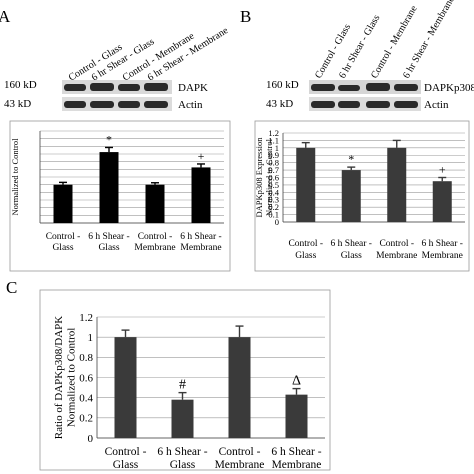 This screenshot has width=474, height=474. Describe the element at coordinates (193, 88) in the screenshot. I see `blot-protein-label: DAPK` at that location.